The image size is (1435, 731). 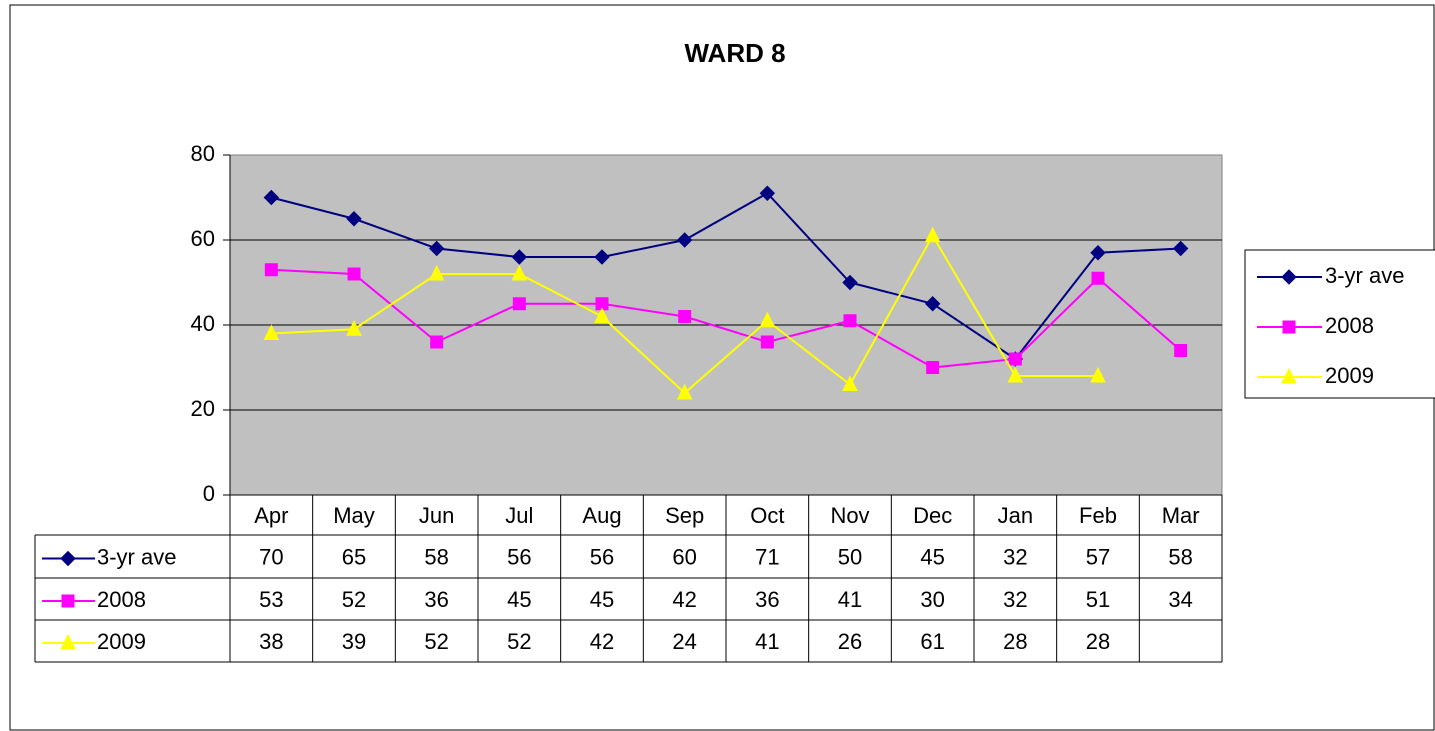 I want to click on table-cell: 58, so click(x=436, y=556).